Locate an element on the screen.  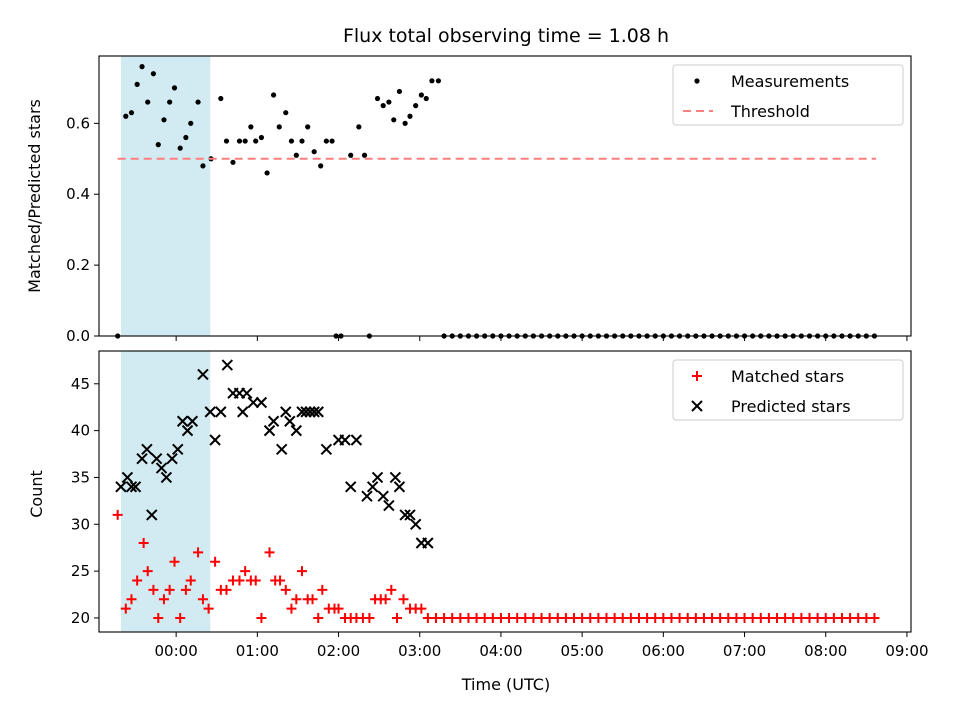
x-tick-label-9: 07:00 is located at coordinates (744, 651).